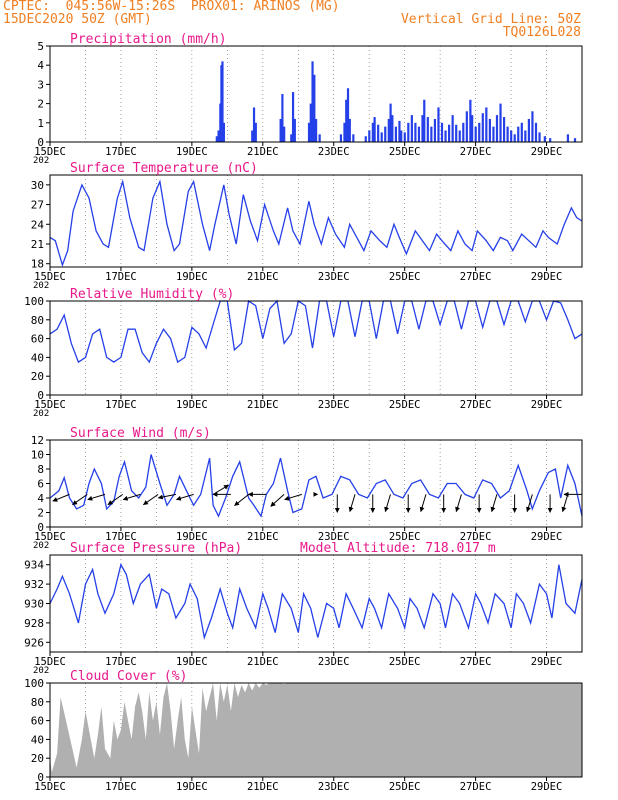 This screenshot has width=618, height=800. What do you see at coordinates (34, 623) in the screenshot?
I see `y-tick-label: 928` at bounding box center [34, 623].